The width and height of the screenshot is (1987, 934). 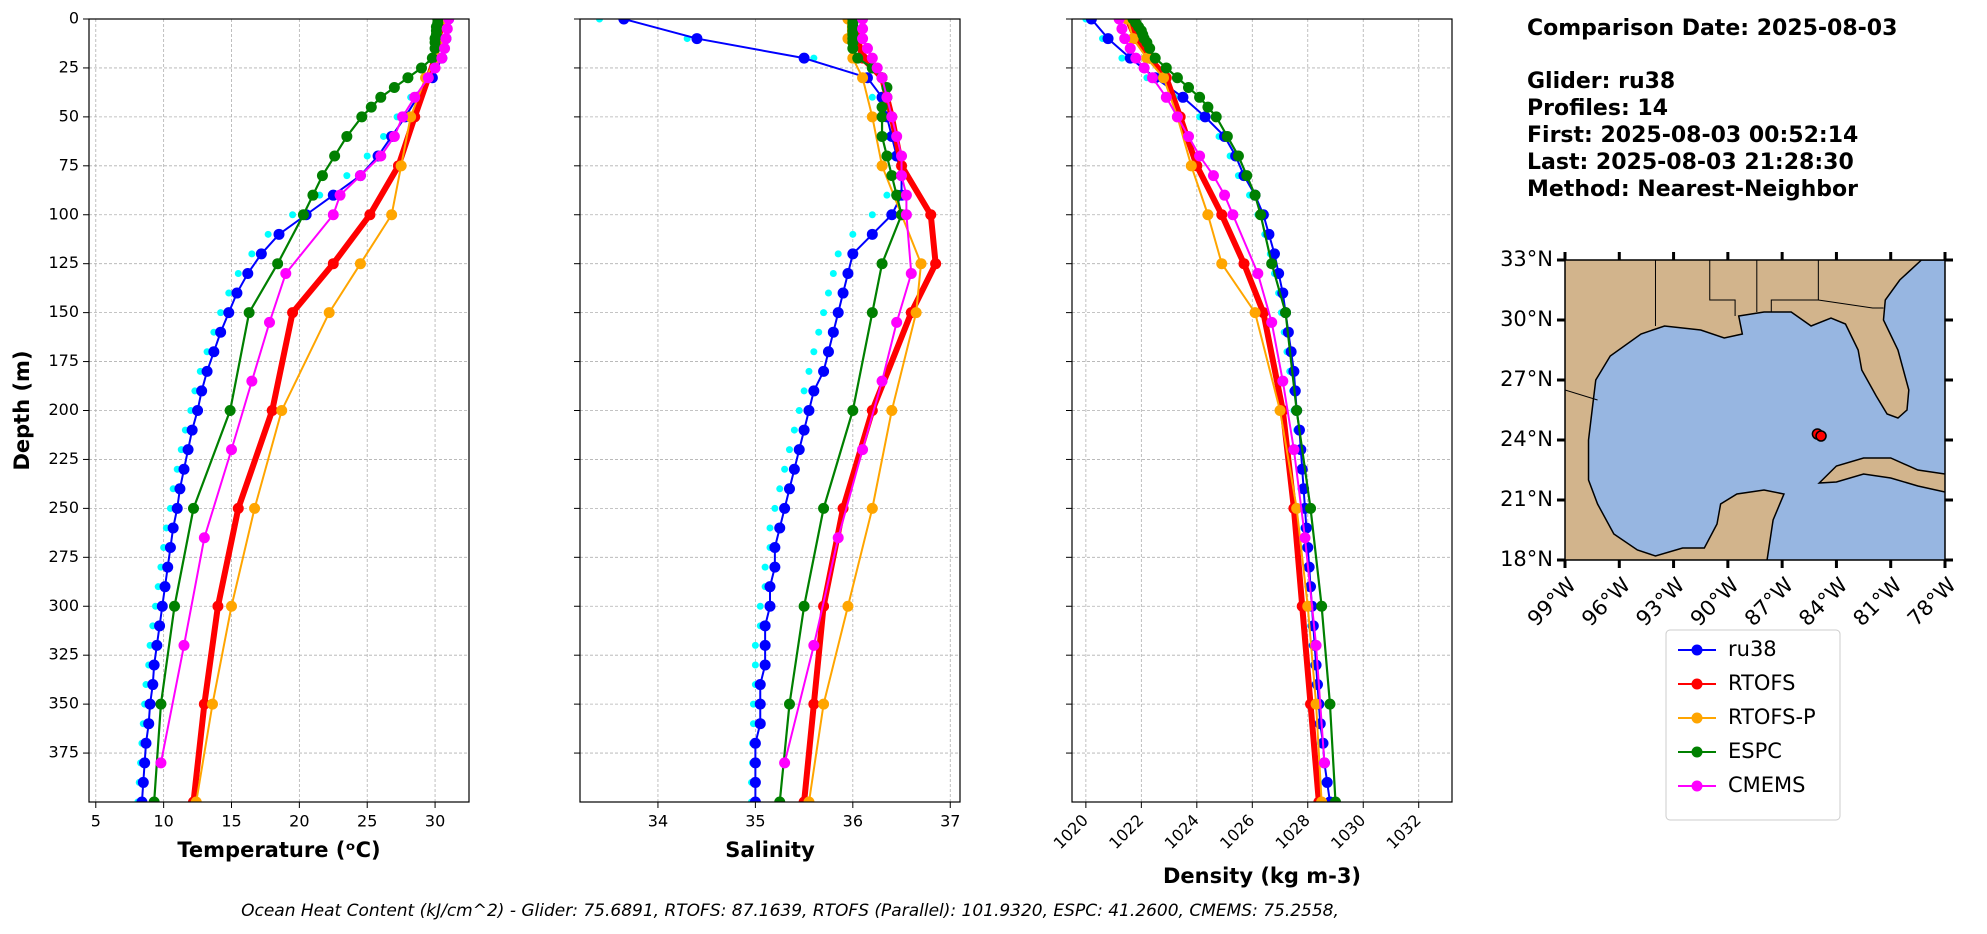 I want to click on x-tick-label: 15, so click(x=231, y=821).